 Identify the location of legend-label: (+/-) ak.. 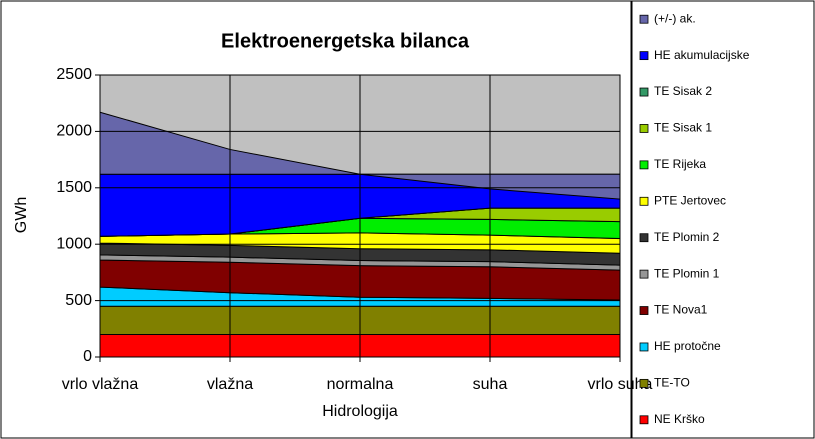
(675, 18).